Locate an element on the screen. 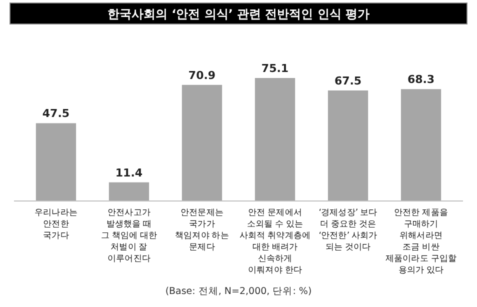 The width and height of the screenshot is (477, 307). text: (Base: 전체, N=2,000, 단위: %) is located at coordinates (238, 291).